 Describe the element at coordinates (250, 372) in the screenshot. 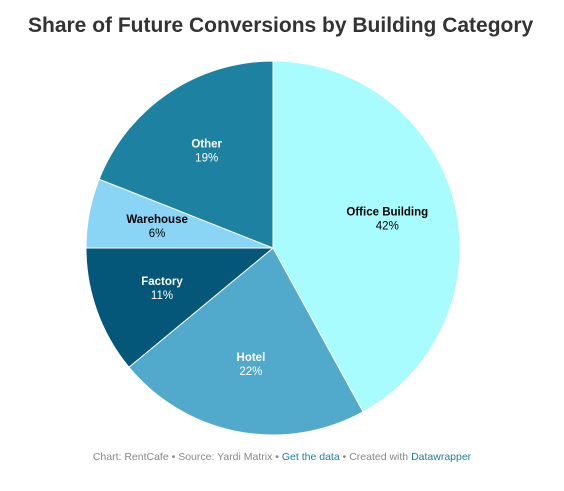

I see `slice-value-hotel: 22%` at that location.